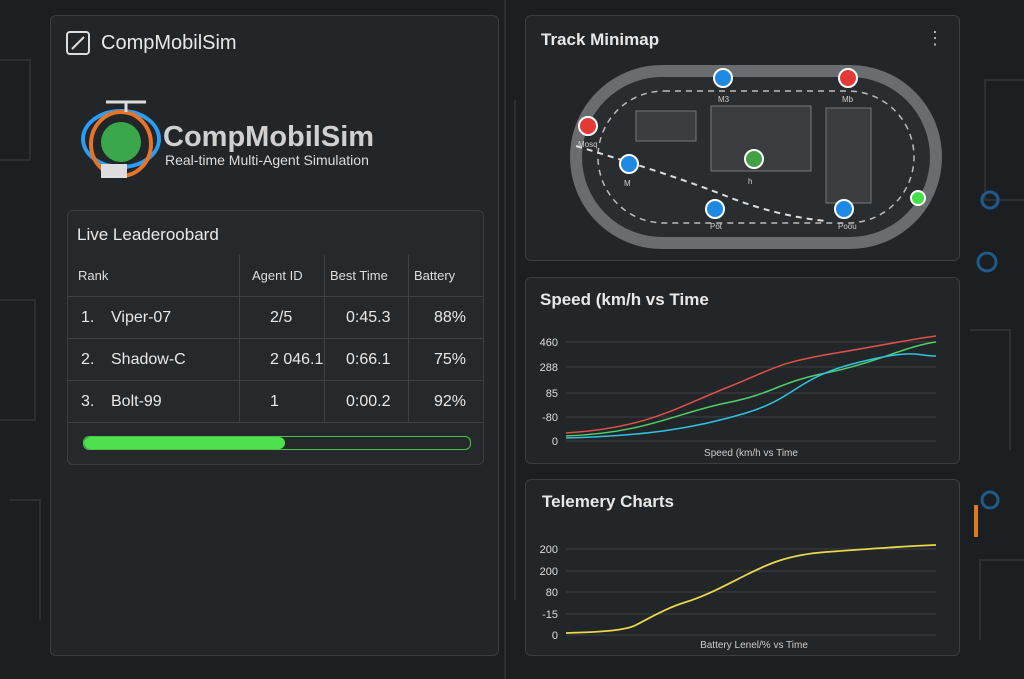 The image size is (1024, 679). I want to click on logo-icon, so click(121, 139).